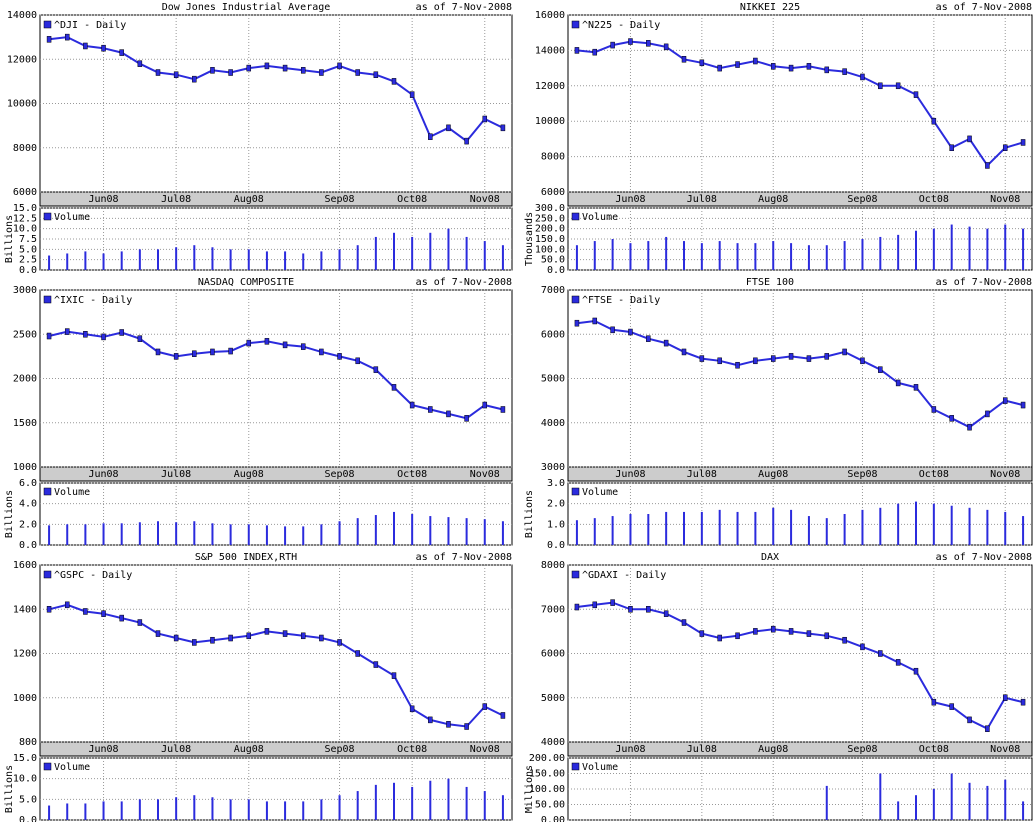  What do you see at coordinates (550, 239) in the screenshot?
I see `volume-tick-label: 150.0` at bounding box center [550, 239].